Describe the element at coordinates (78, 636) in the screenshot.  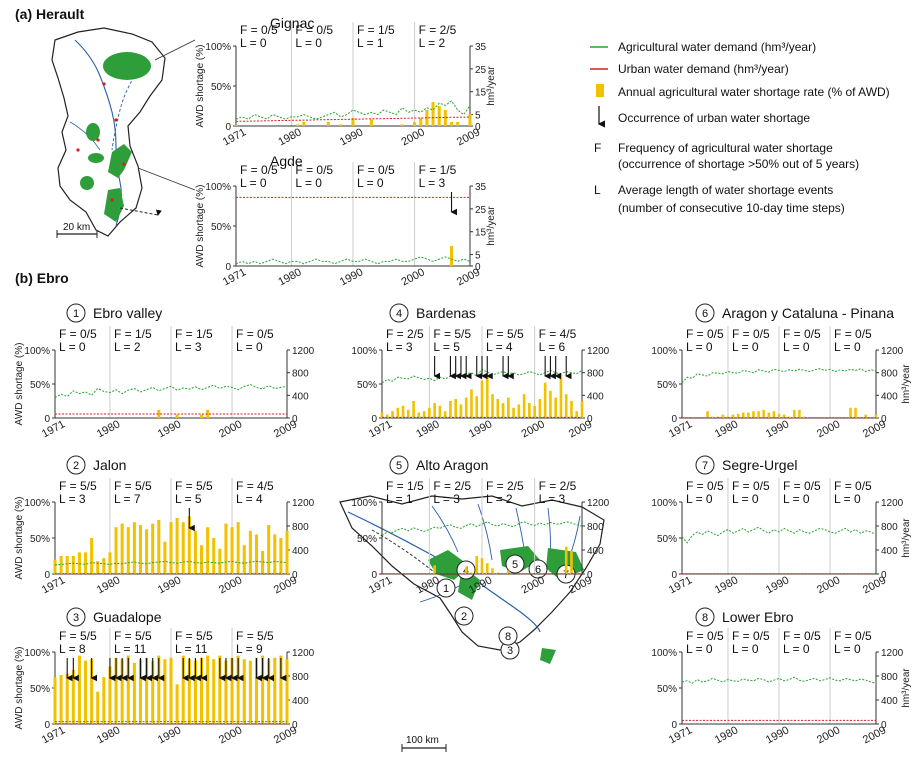
I see `period-frequency: F = 5/5` at that location.